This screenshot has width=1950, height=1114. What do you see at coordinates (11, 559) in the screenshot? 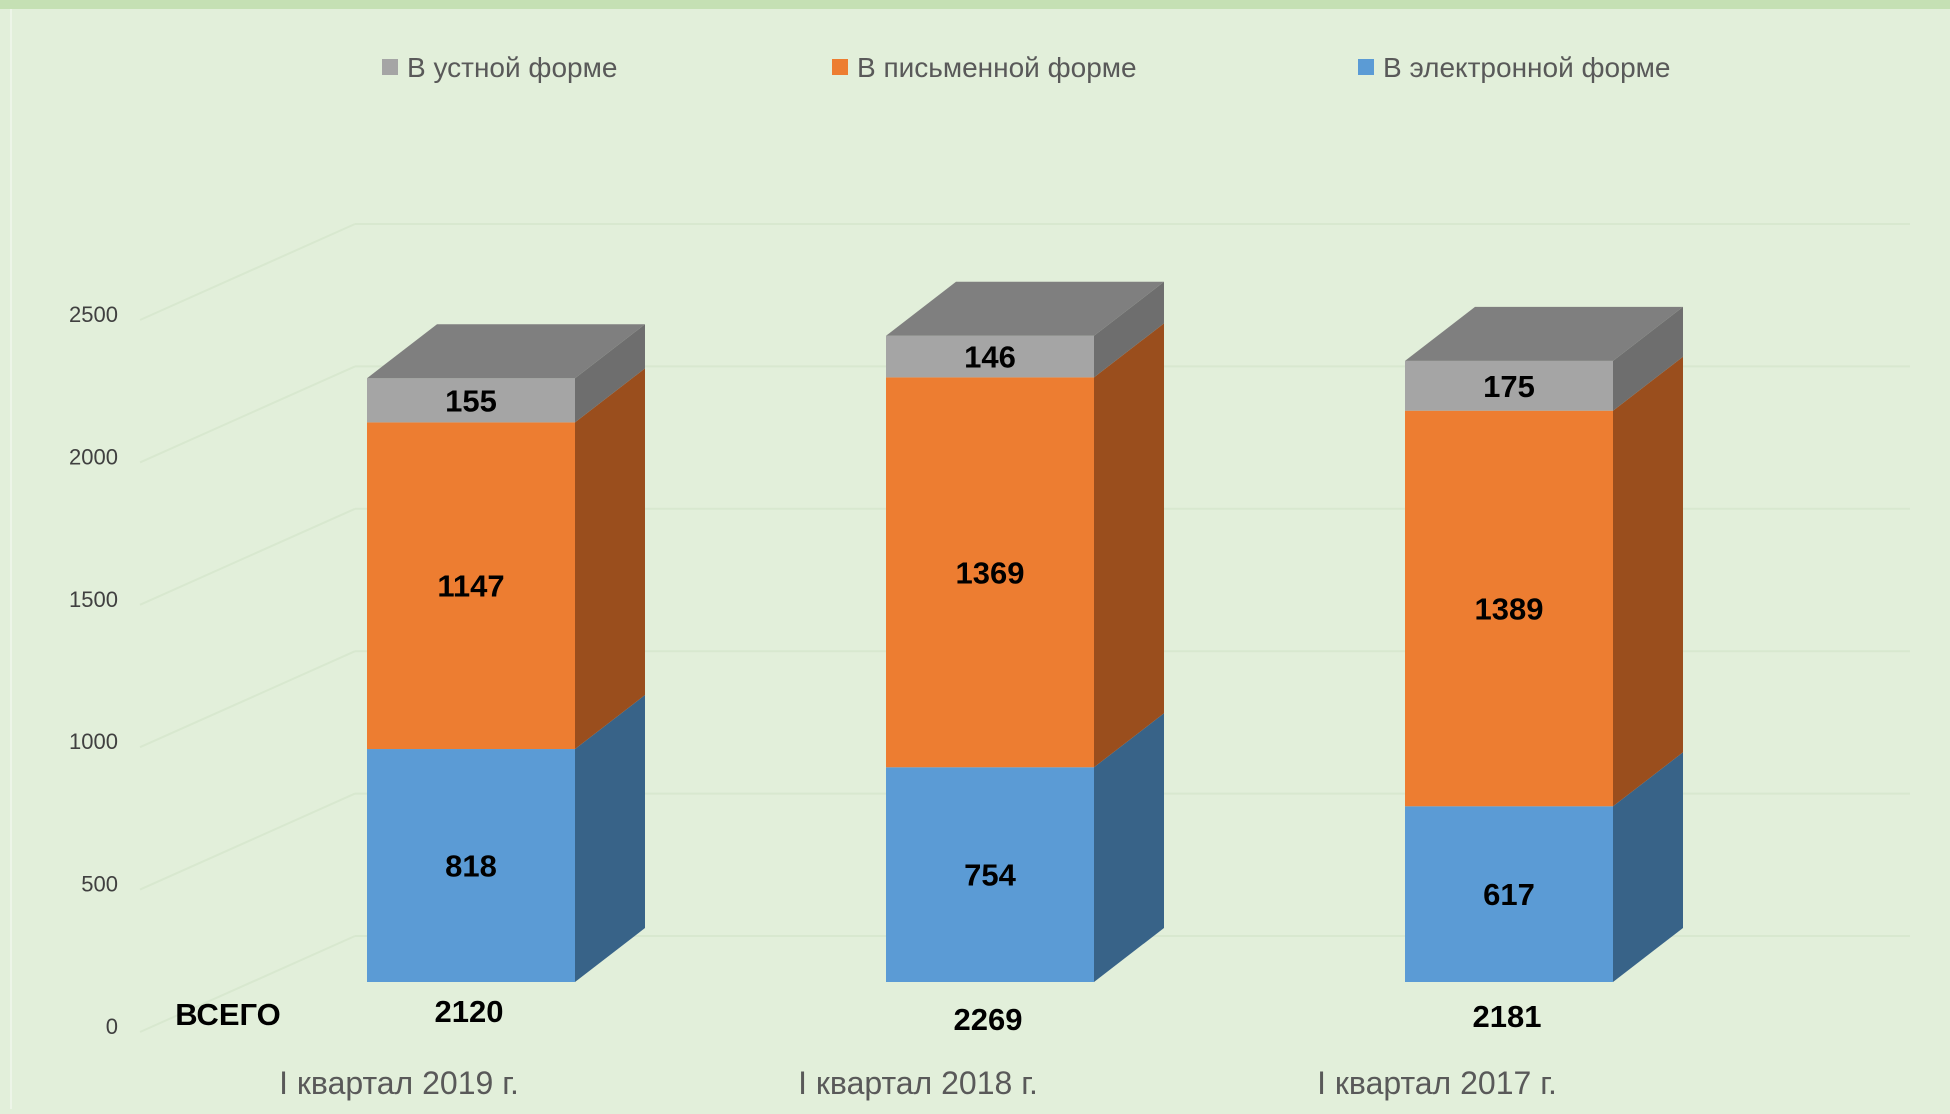
I see `plot-frame-left-edge` at bounding box center [11, 559].